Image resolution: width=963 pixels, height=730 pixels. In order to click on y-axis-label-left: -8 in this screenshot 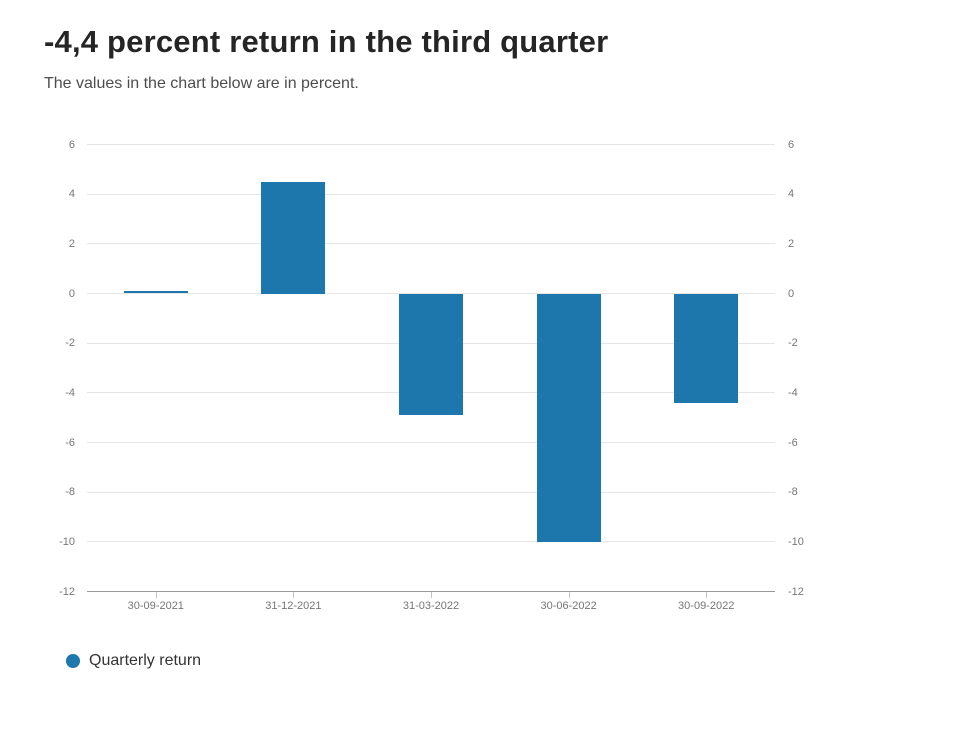, I will do `click(70, 492)`.